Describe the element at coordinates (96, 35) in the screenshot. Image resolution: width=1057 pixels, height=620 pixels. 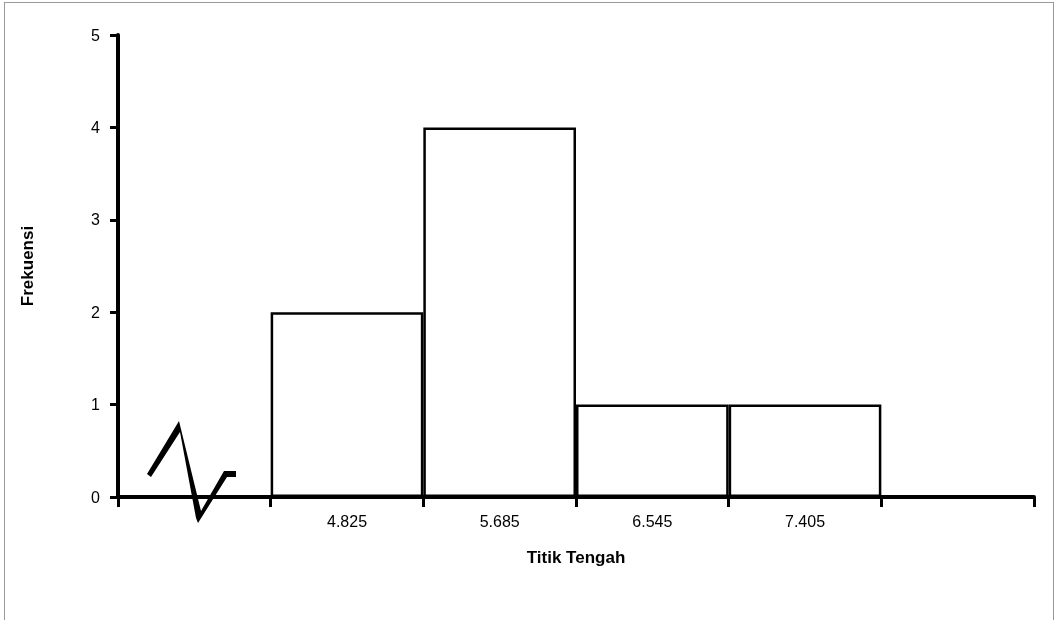
I see `y-tick-label: 5` at that location.